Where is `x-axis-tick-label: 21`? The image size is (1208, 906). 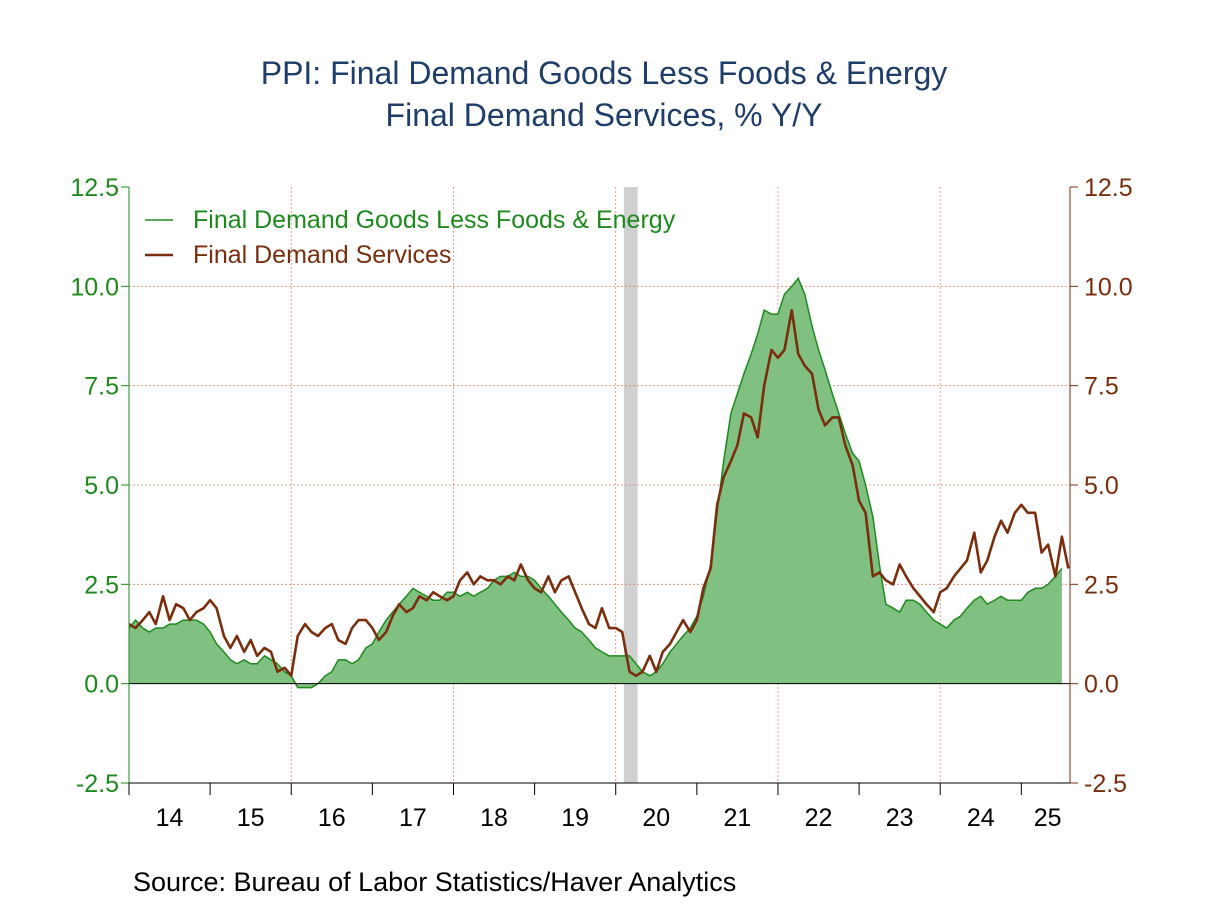
x-axis-tick-label: 21 is located at coordinates (737, 818).